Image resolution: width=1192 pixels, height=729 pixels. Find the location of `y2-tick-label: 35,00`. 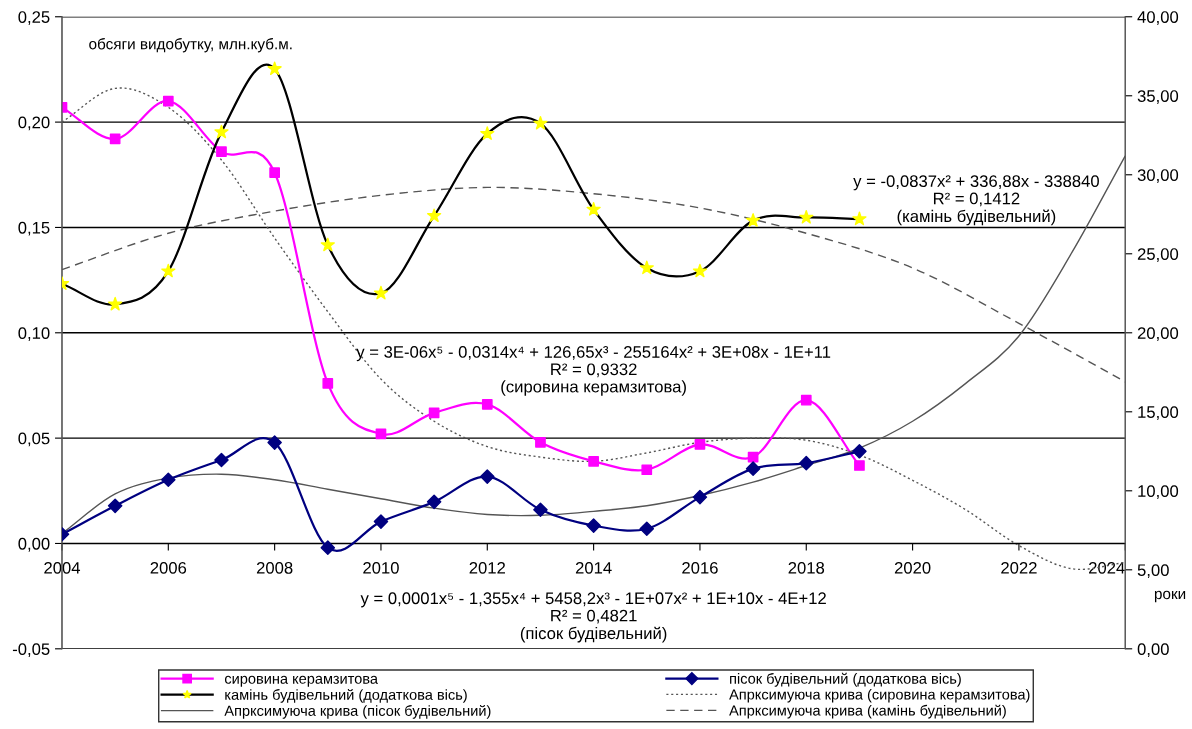

y2-tick-label: 35,00 is located at coordinates (1158, 97).